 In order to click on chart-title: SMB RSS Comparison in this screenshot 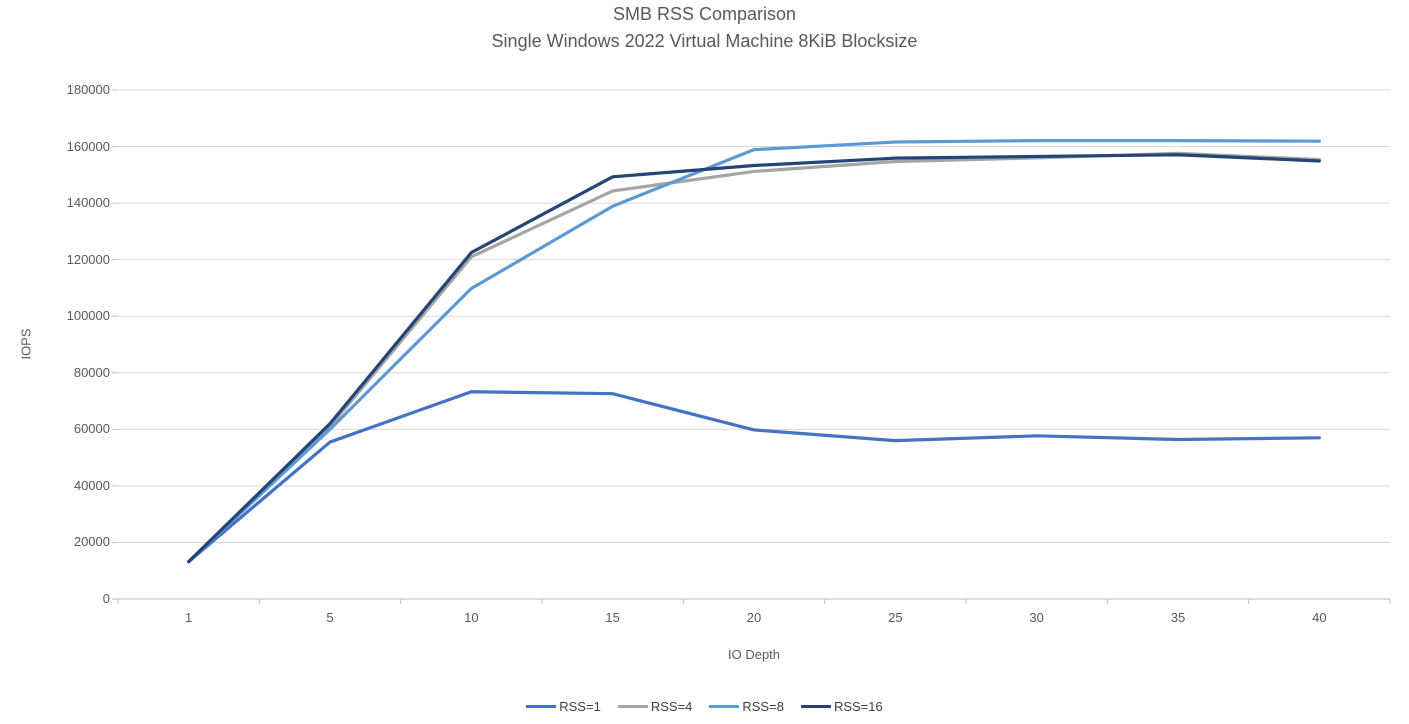, I will do `click(704, 14)`.